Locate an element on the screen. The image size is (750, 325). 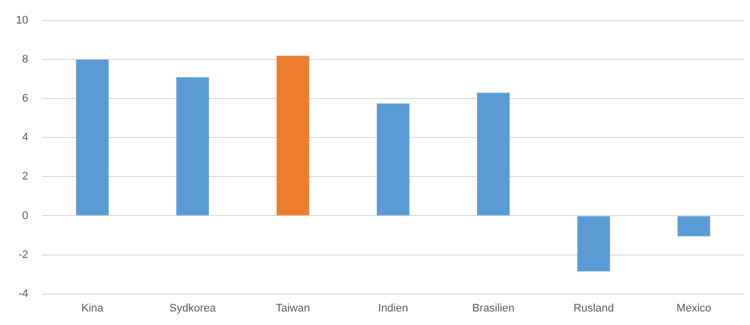
y-tick-label: 0 is located at coordinates (25, 216).